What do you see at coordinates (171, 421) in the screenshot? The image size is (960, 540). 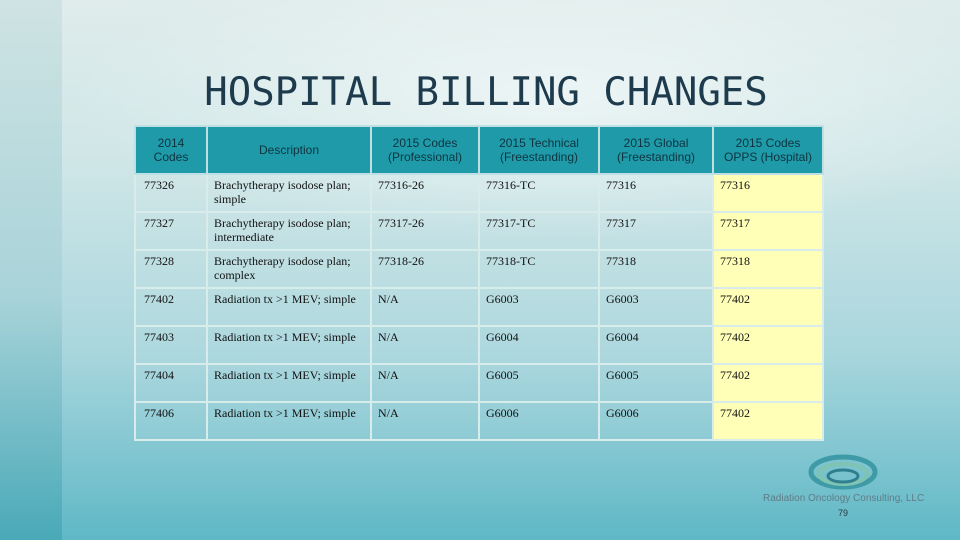 I see `cell-2014-code: 77406` at bounding box center [171, 421].